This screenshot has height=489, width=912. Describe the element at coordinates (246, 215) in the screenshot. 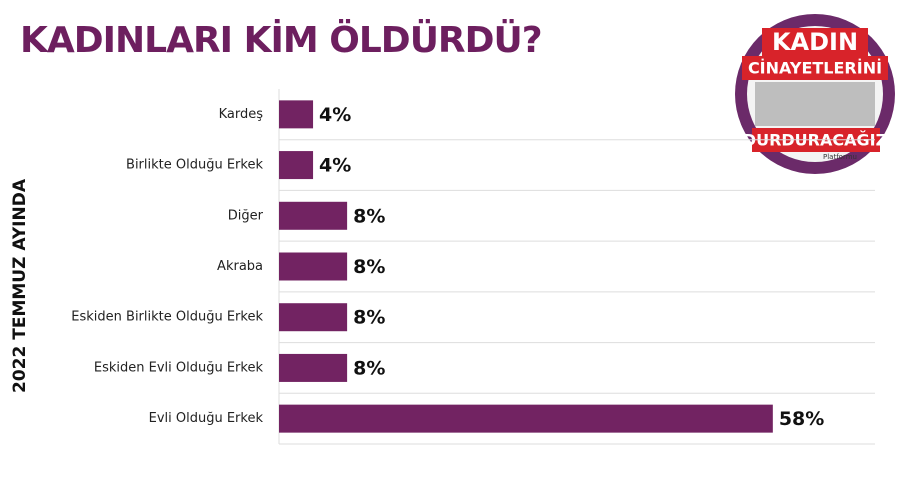

I see `y-tick-label: Diğer` at that location.